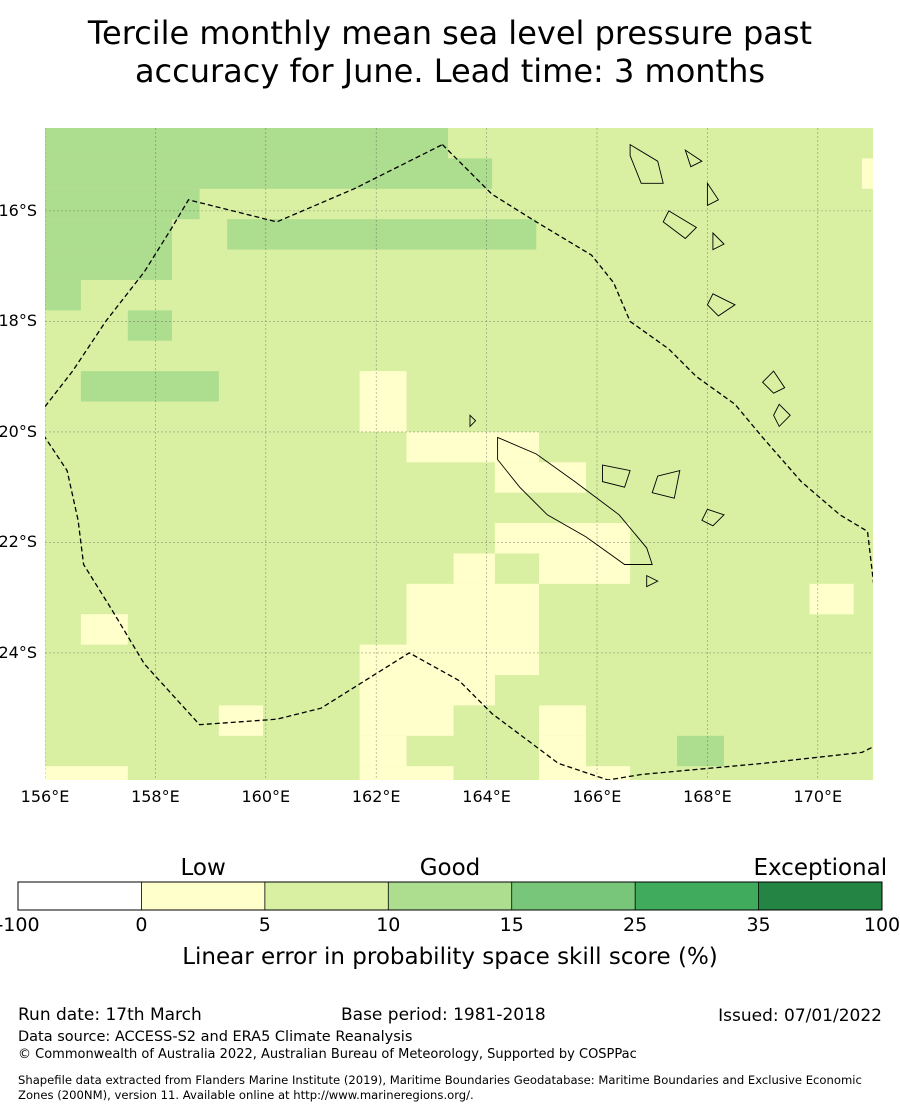  What do you see at coordinates (758, 925) in the screenshot?
I see `colorbar-tick-label: 35` at bounding box center [758, 925].